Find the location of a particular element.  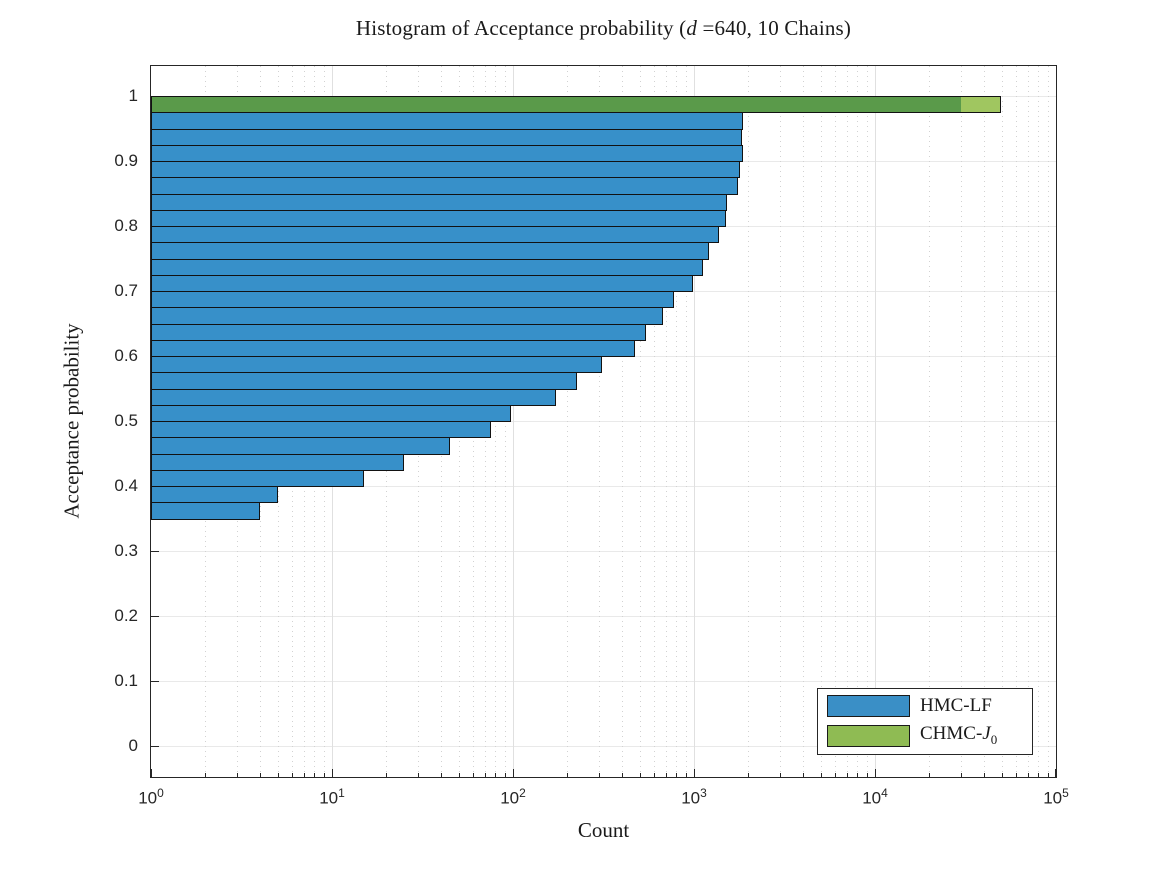

legend-label-hmc-lf: HMC-LF is located at coordinates (956, 706).